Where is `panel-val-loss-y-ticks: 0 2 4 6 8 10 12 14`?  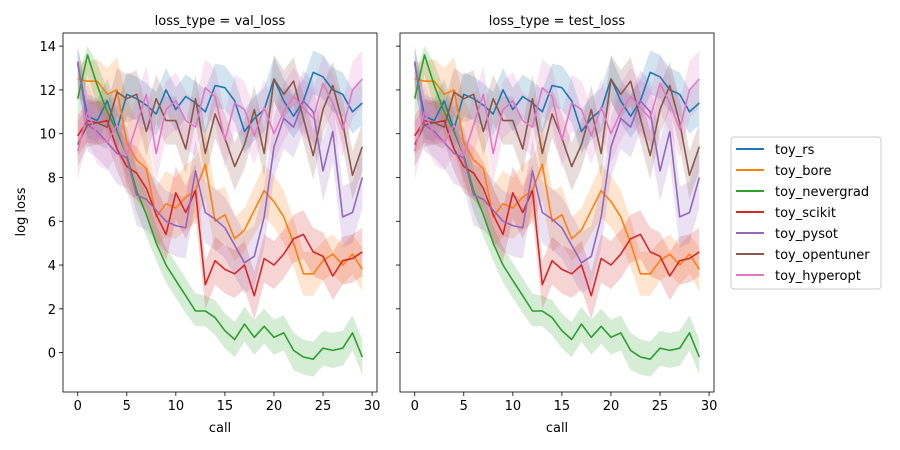
panel-val-loss-y-ticks: 0 2 4 6 8 10 12 14 is located at coordinates (51, 201).